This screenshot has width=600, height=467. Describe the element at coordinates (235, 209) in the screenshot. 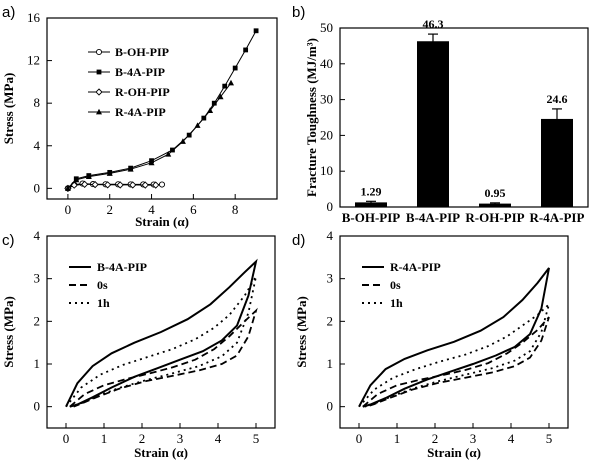

I see `x-tick-label: 8` at that location.